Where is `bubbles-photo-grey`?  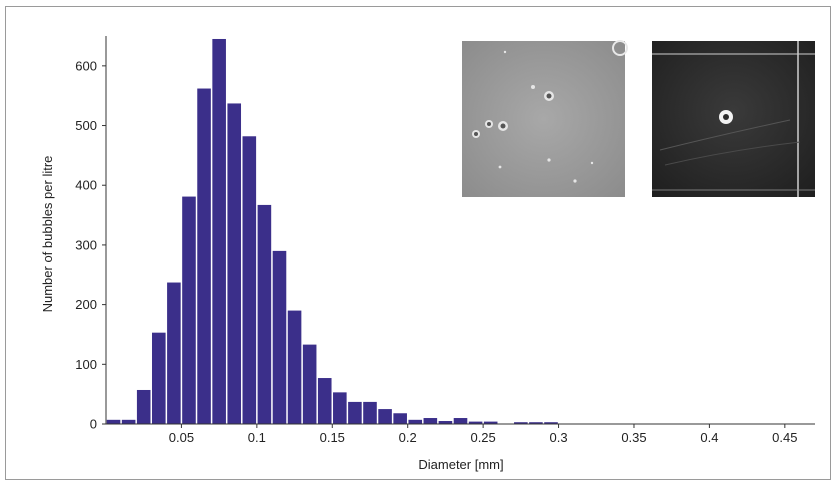 bubbles-photo-grey is located at coordinates (545, 118).